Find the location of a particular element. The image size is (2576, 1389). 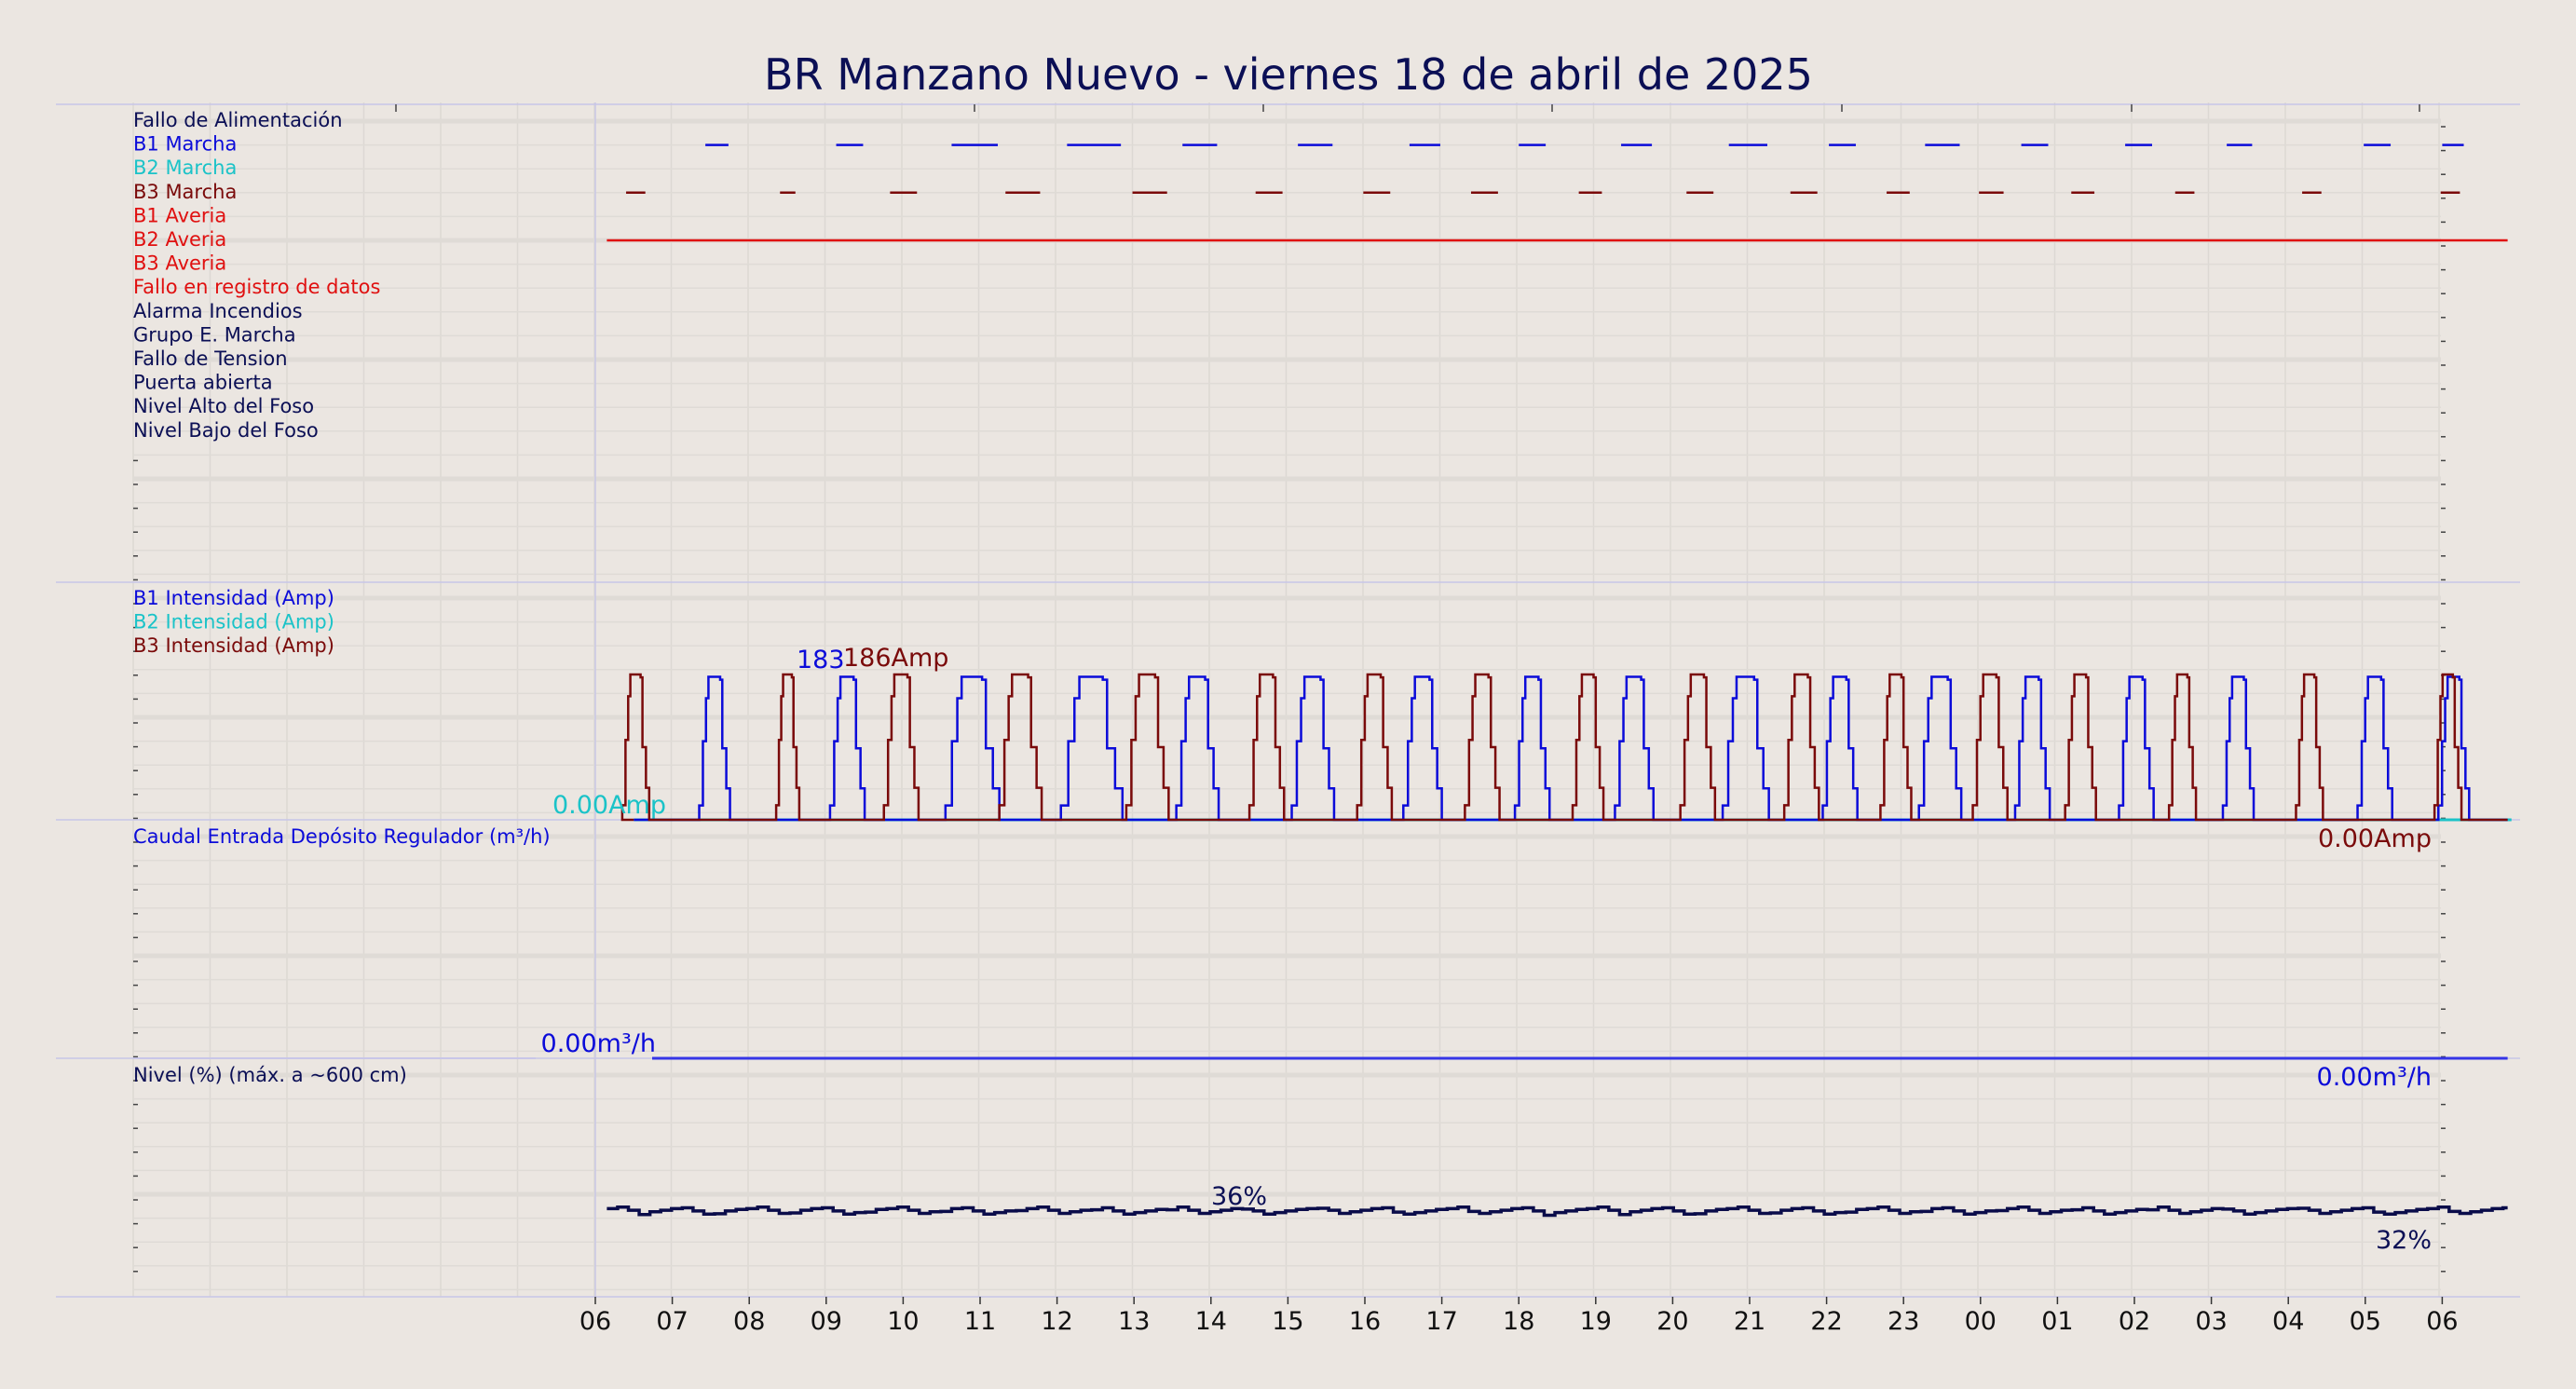

legend-label: Caudal Entrada Depósito Regulador (m³/h) is located at coordinates (342, 836).